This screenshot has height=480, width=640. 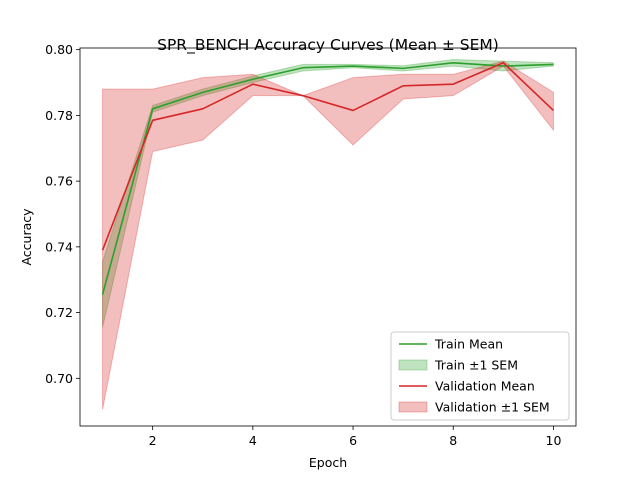 I want to click on x-axis: 2 4 6 8 10, so click(x=355, y=437).